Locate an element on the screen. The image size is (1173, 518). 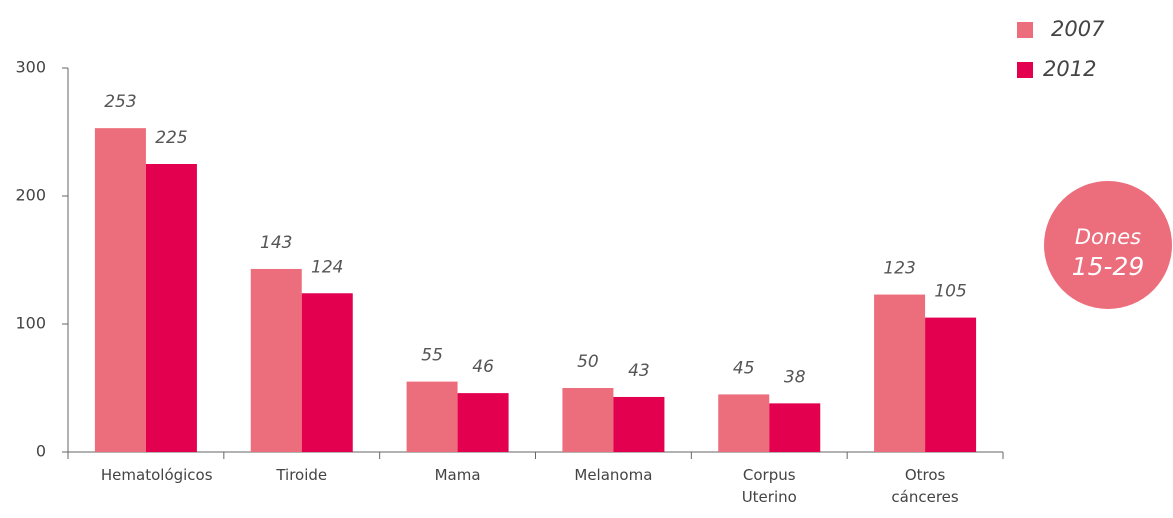
legend-label: 2007 is located at coordinates (1078, 29).